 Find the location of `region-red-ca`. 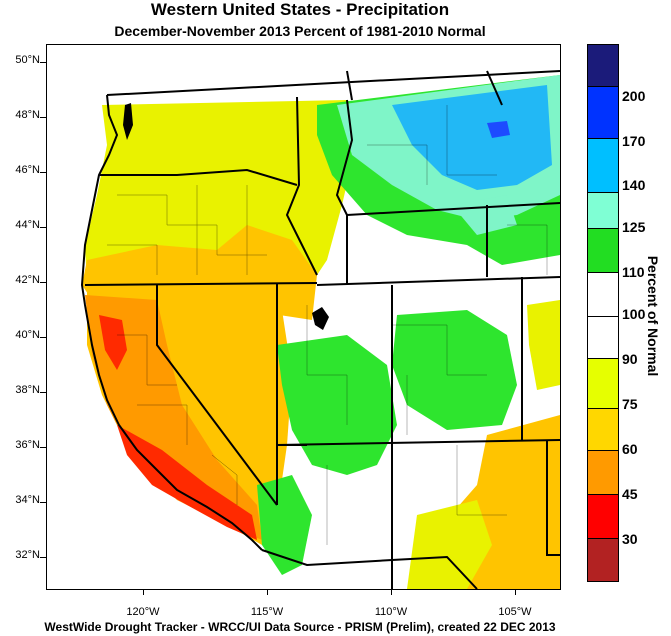

region-red-ca is located at coordinates (187, 482).